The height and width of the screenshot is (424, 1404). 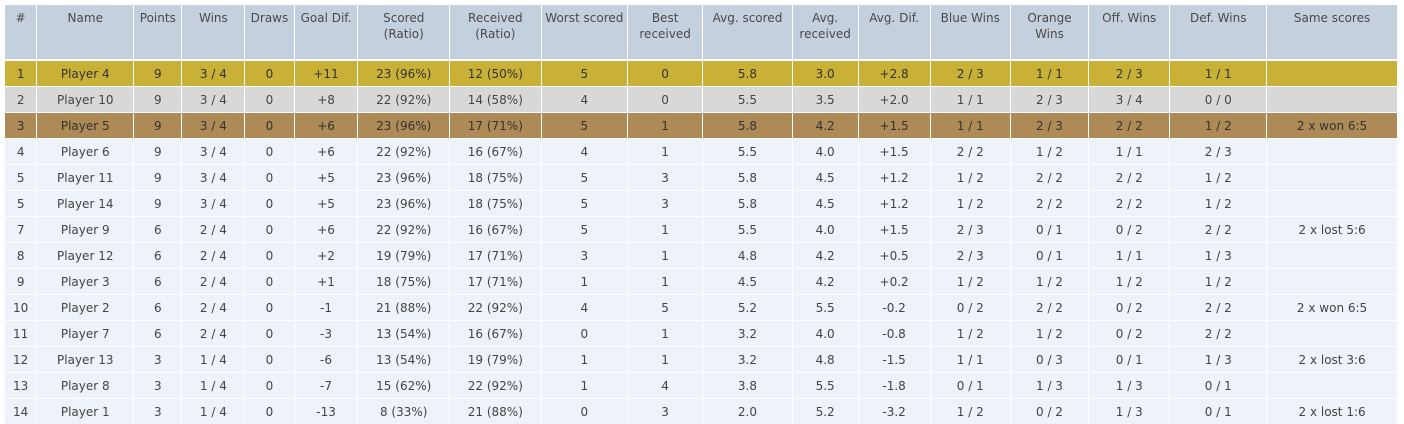 I want to click on col-off-wins-header: Off. Wins, so click(x=1129, y=32).